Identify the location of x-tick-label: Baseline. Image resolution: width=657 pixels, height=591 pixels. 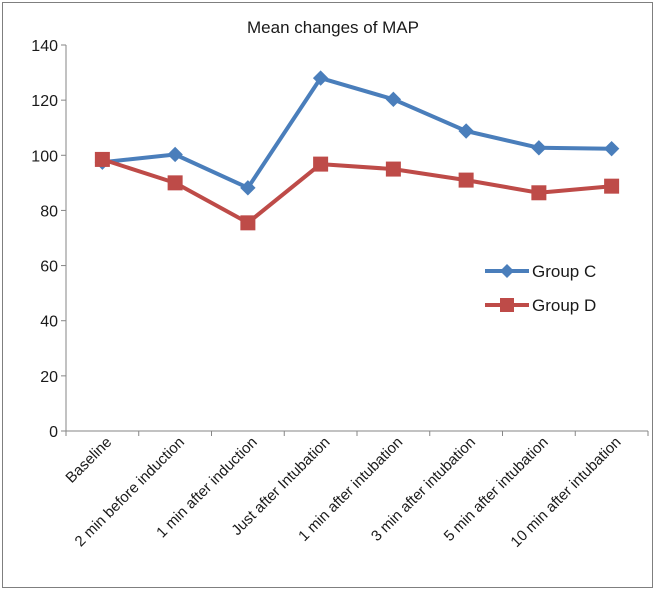
(88, 460).